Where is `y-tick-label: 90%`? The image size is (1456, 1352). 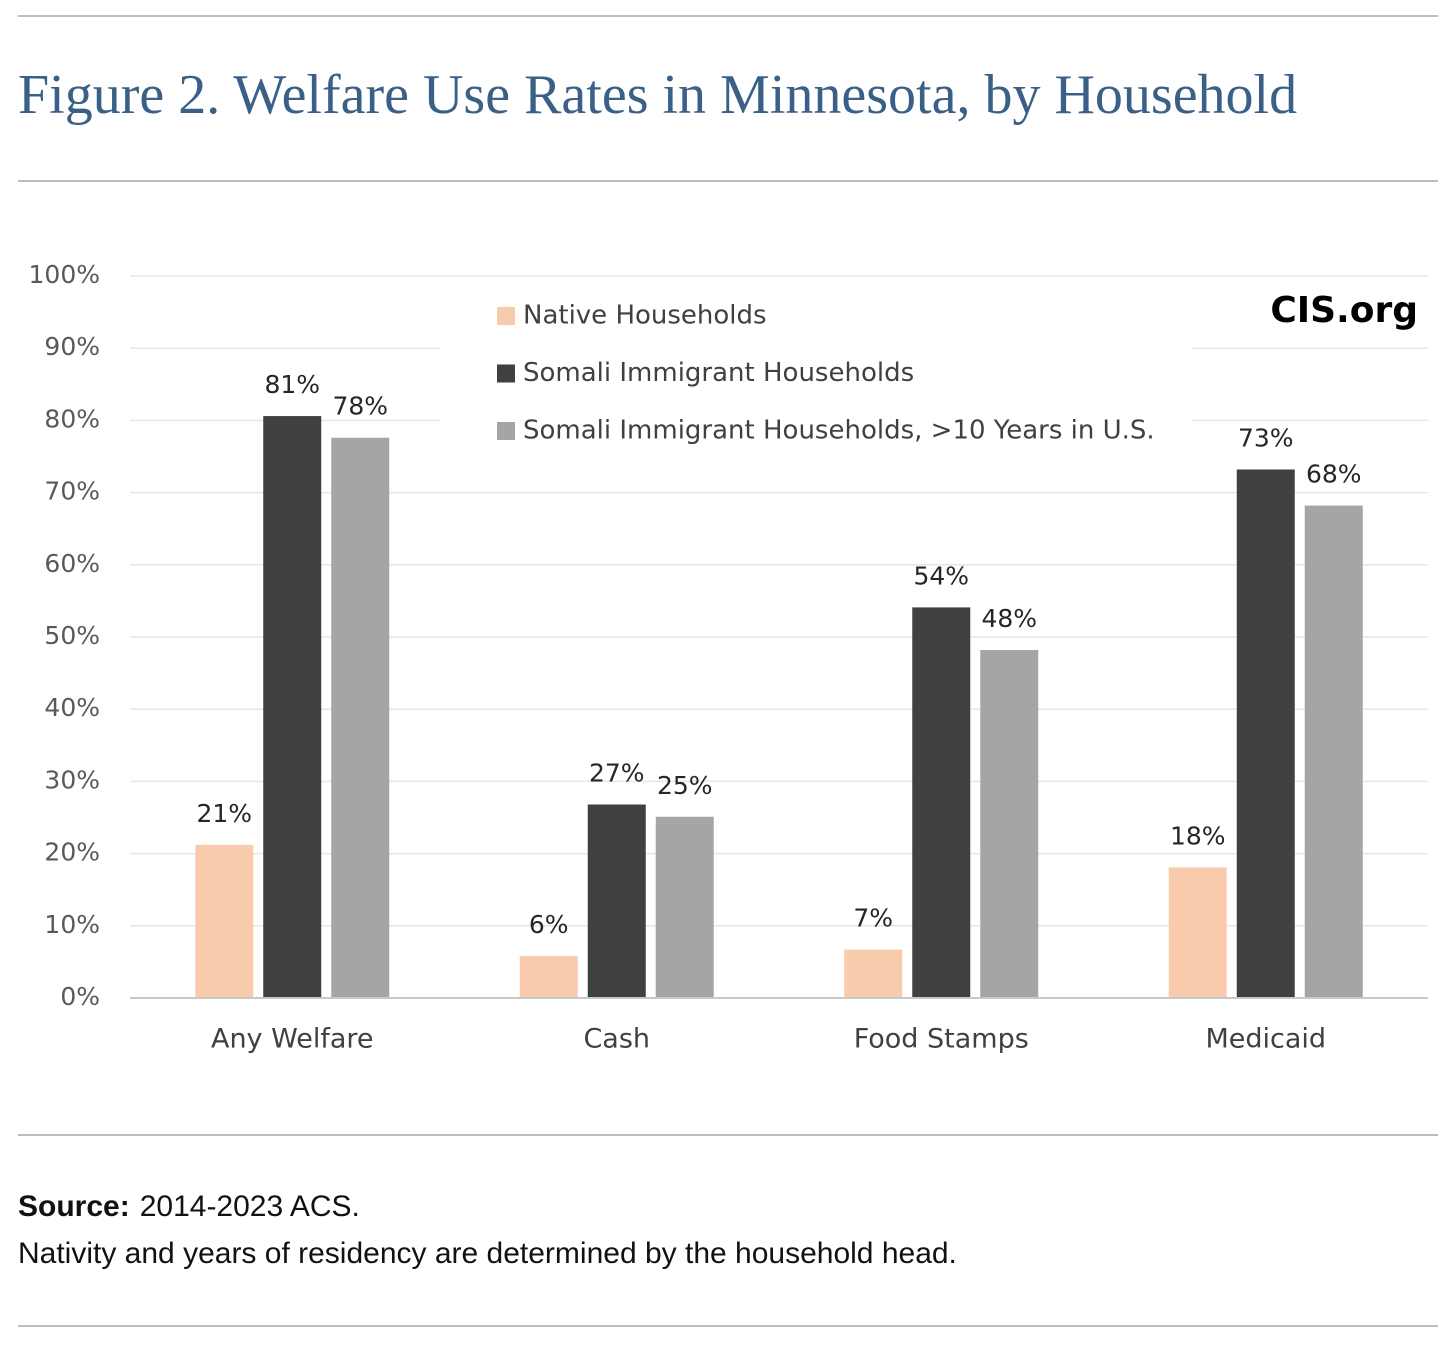 y-tick-label: 90% is located at coordinates (72, 346).